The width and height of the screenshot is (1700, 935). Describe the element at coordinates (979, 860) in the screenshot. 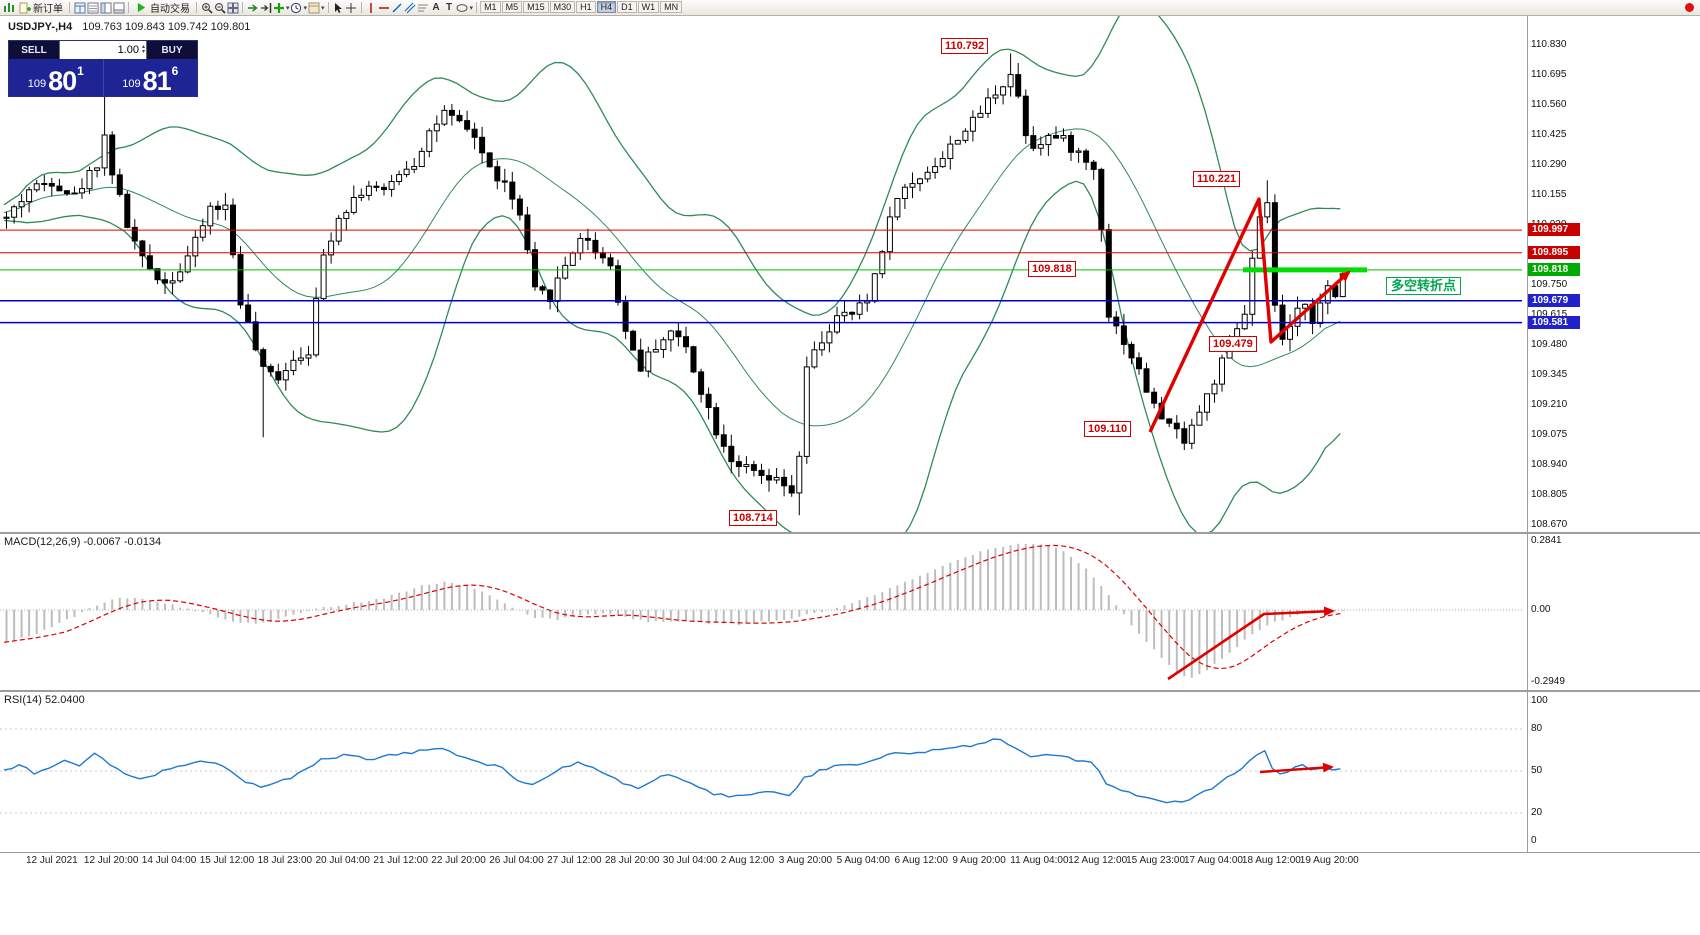

I see `time-axis-label: 9 Aug 20:00` at that location.